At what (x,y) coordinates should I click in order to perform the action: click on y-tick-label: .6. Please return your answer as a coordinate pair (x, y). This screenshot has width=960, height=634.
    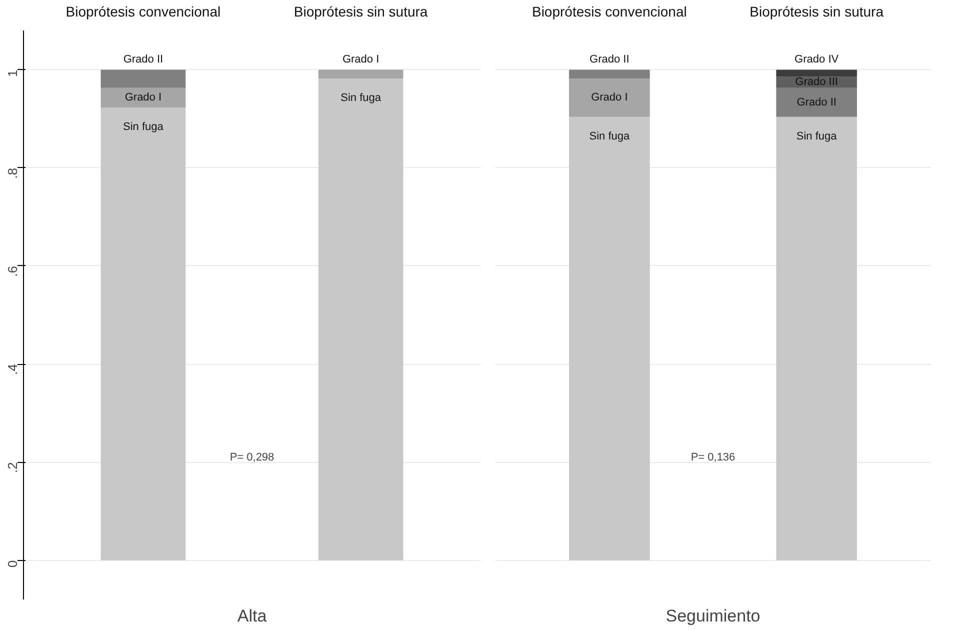
    Looking at the image, I should click on (12, 271).